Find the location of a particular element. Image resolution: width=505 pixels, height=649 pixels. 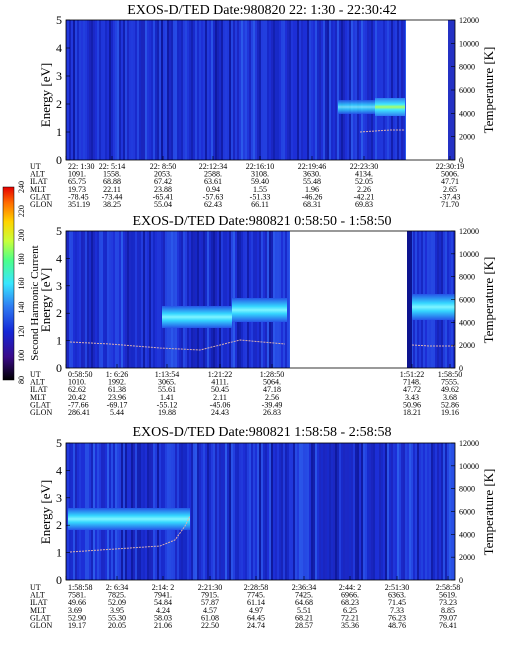

cell-glat-4: -39.49 is located at coordinates (272, 404).